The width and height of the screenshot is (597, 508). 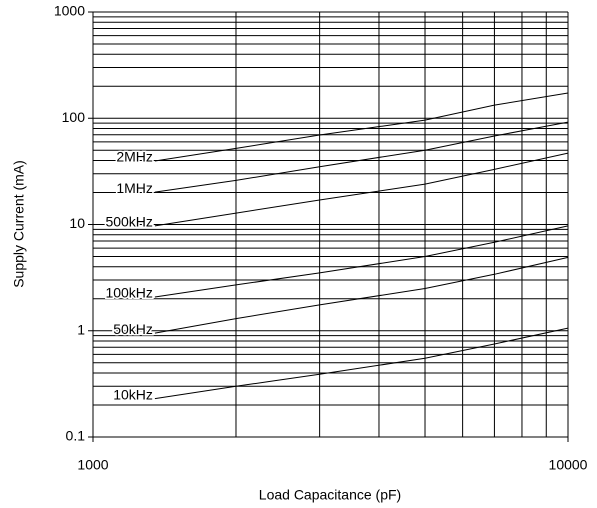 What do you see at coordinates (92, 465) in the screenshot?
I see `x-tick-label: 1000` at bounding box center [92, 465].